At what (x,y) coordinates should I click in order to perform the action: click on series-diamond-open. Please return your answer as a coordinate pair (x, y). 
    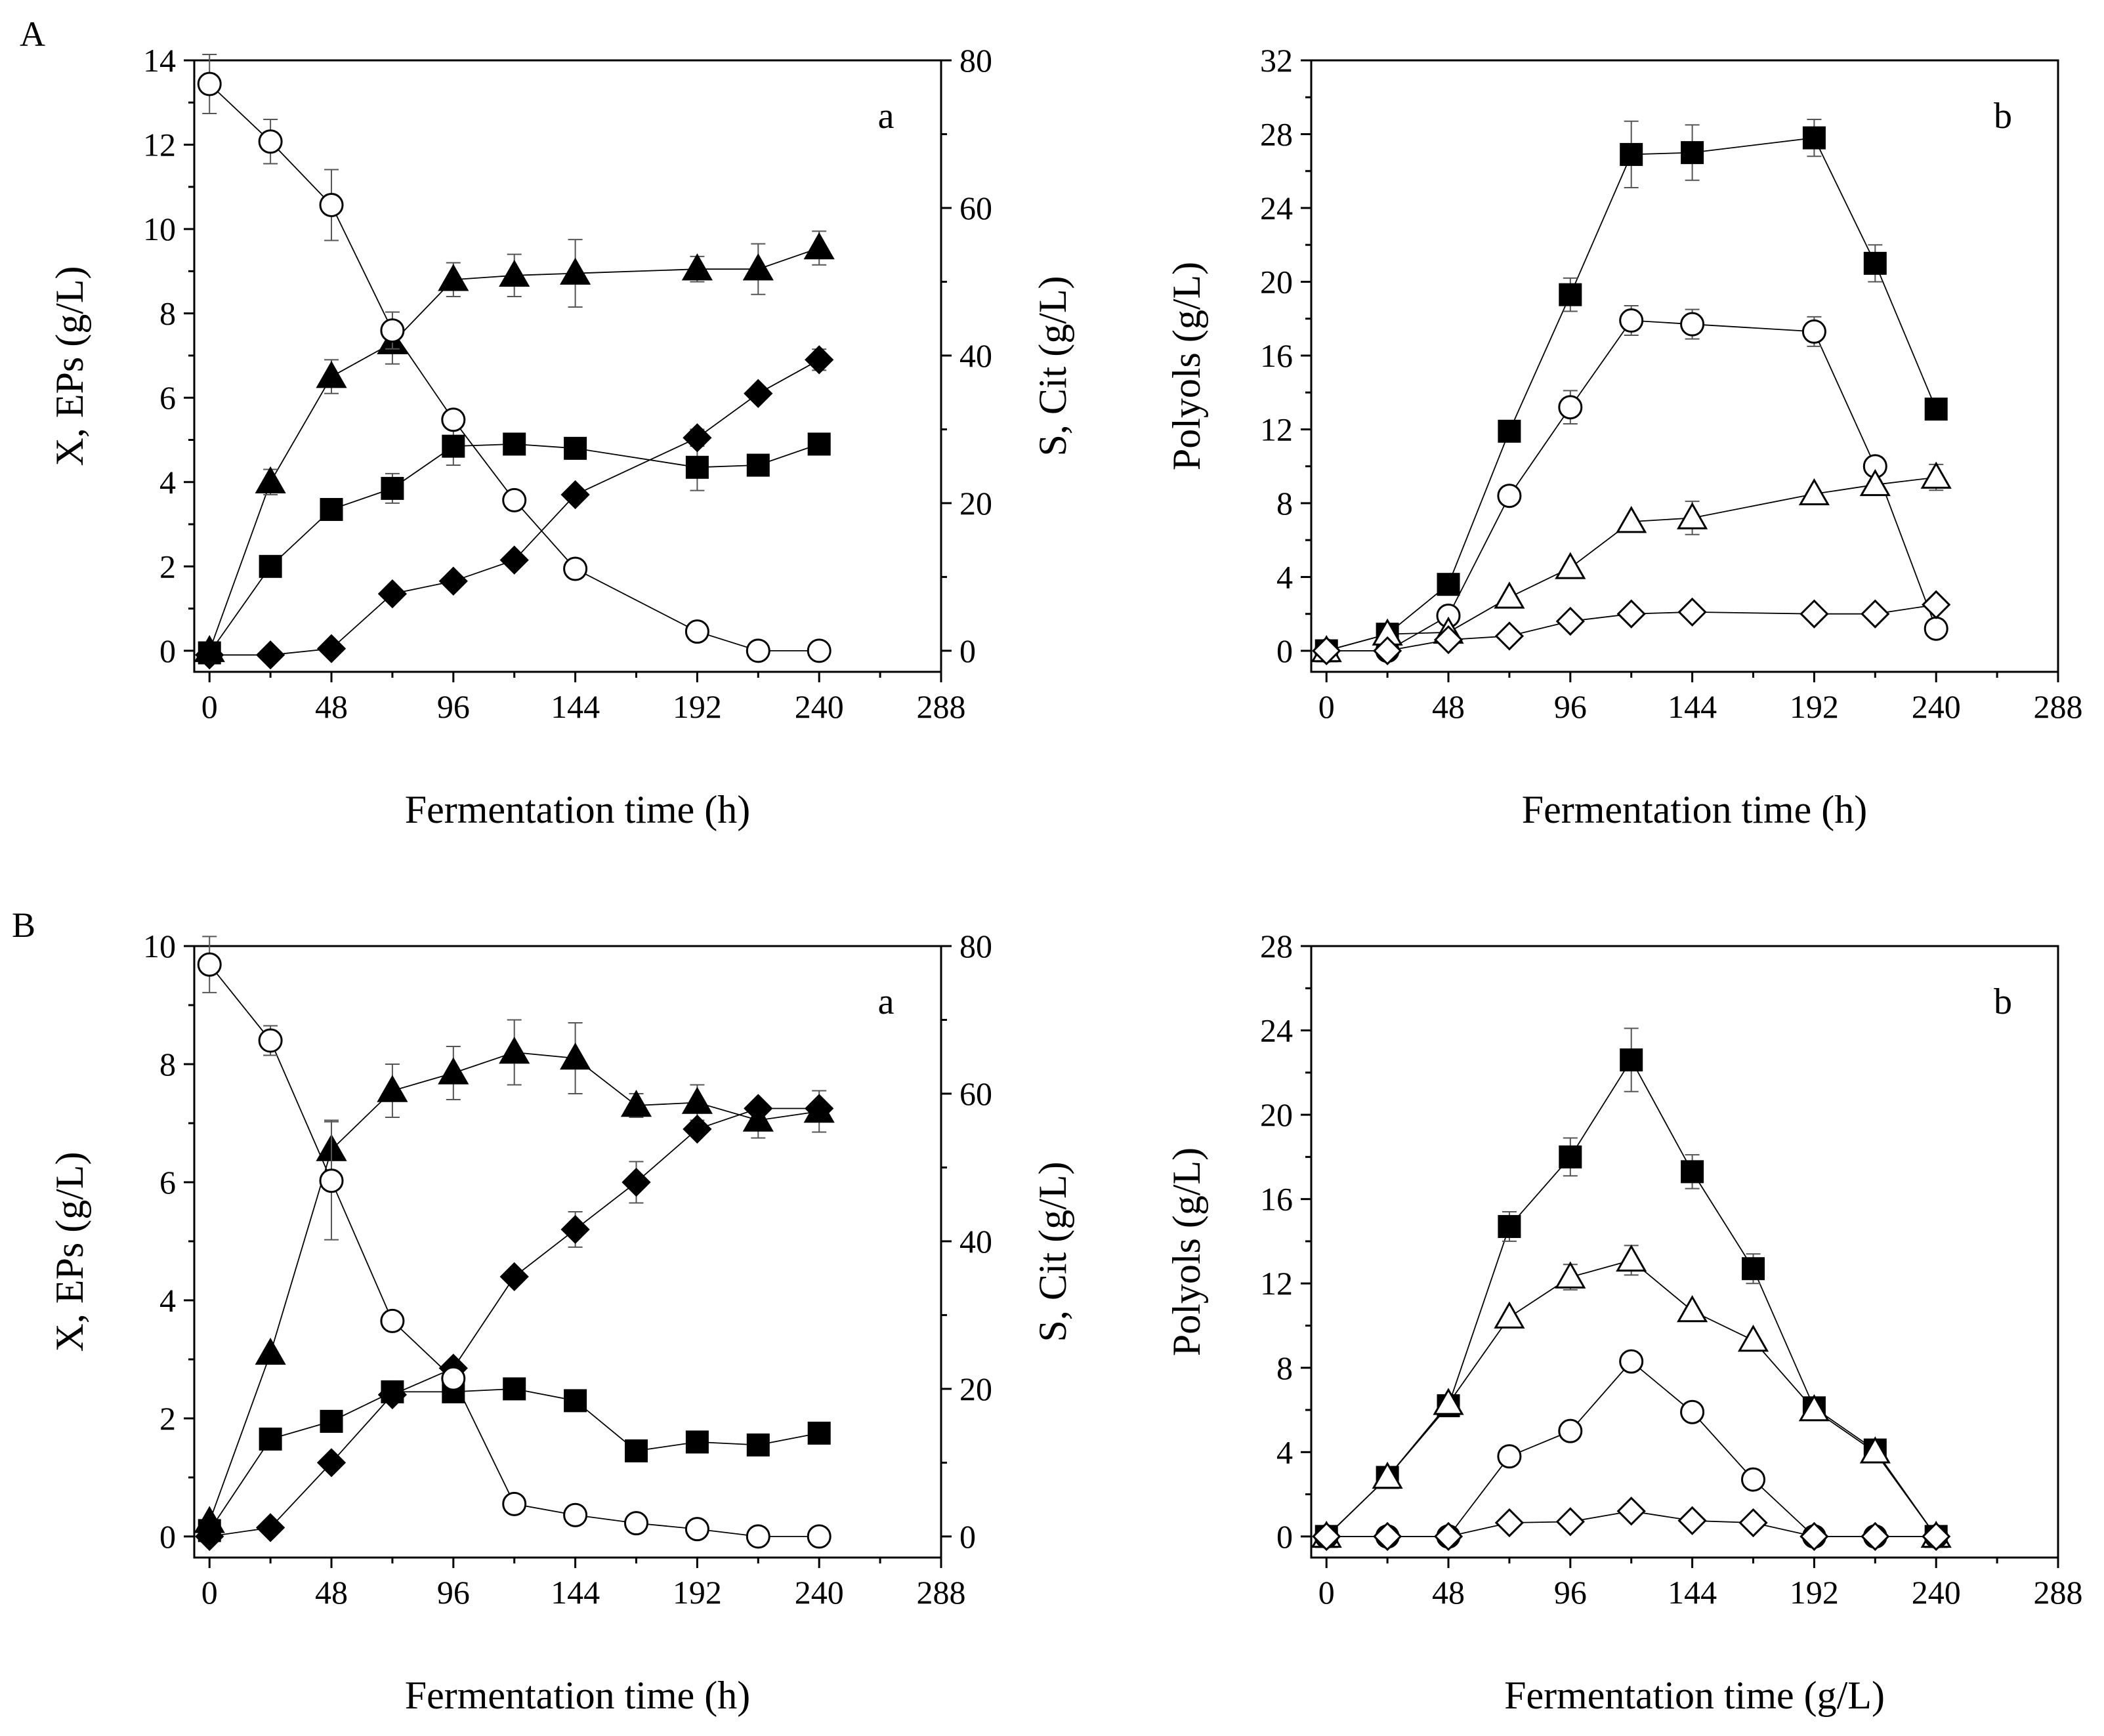
    Looking at the image, I should click on (1631, 1524).